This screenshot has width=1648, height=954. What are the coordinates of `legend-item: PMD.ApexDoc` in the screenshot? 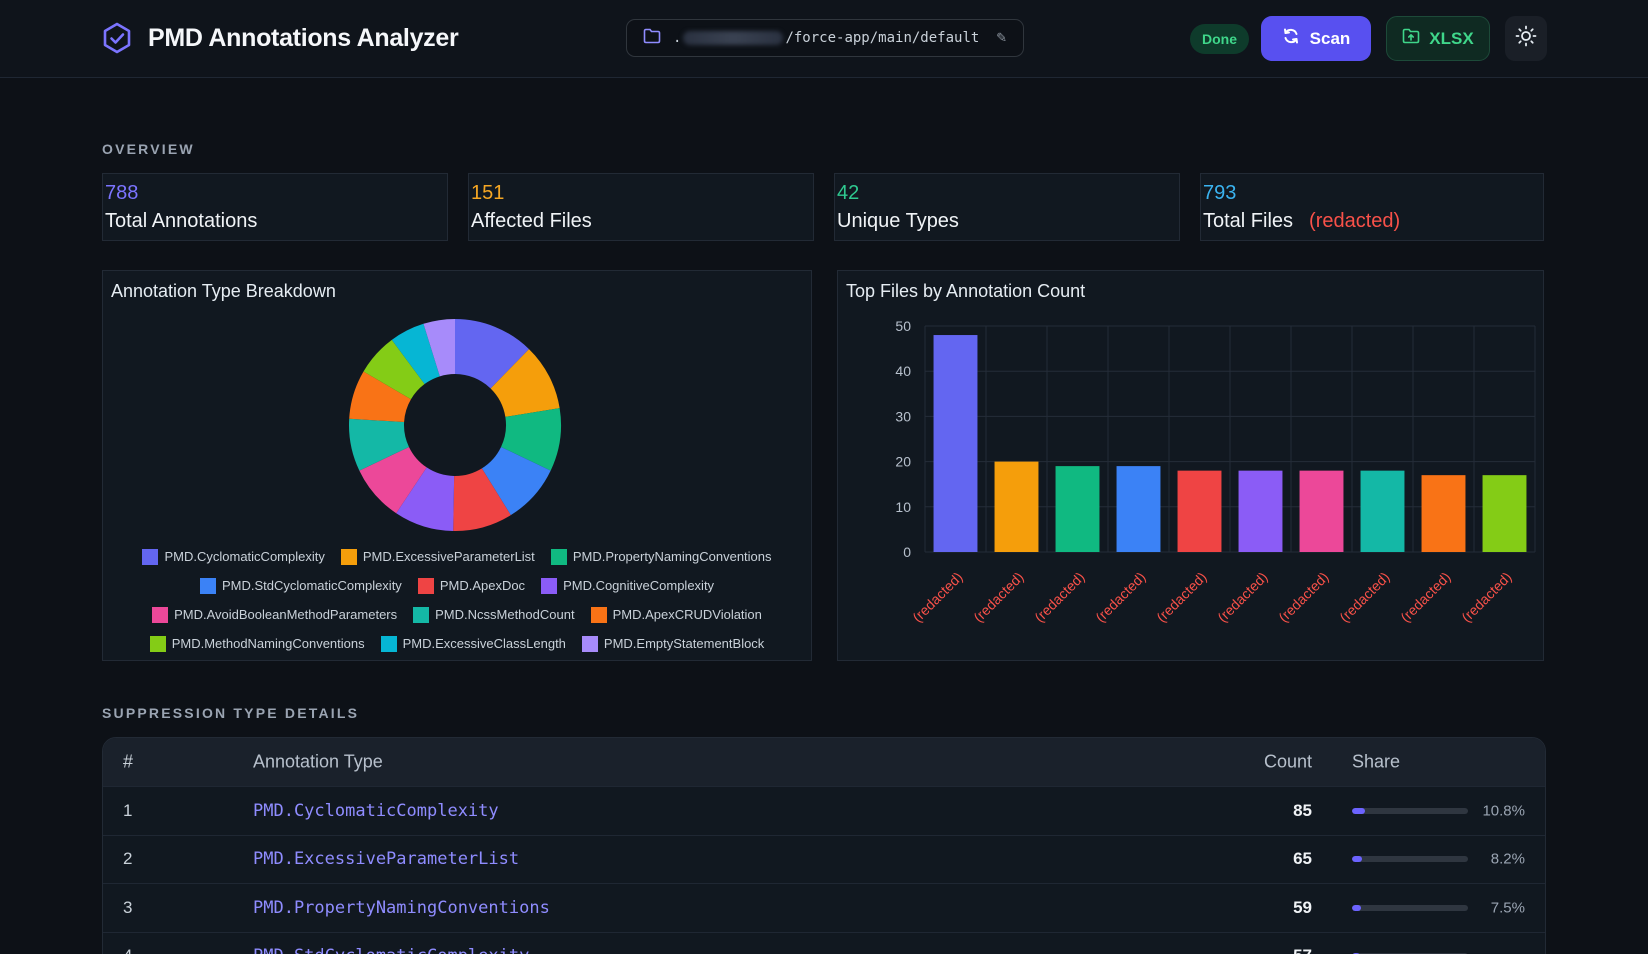 It's located at (471, 585).